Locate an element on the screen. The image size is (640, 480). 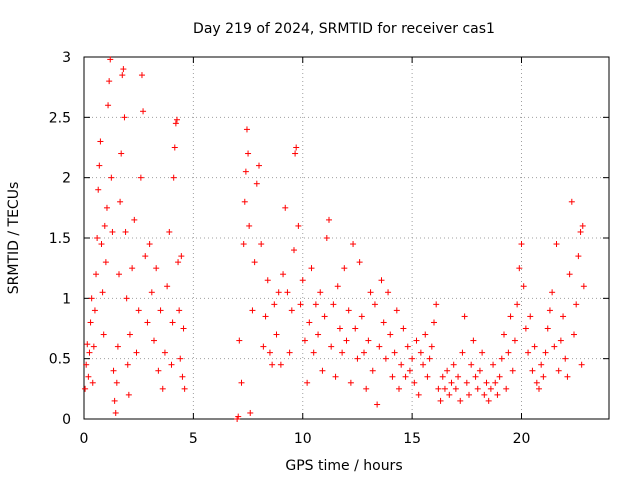
y-tick-label: 0.5 is located at coordinates (60, 360).